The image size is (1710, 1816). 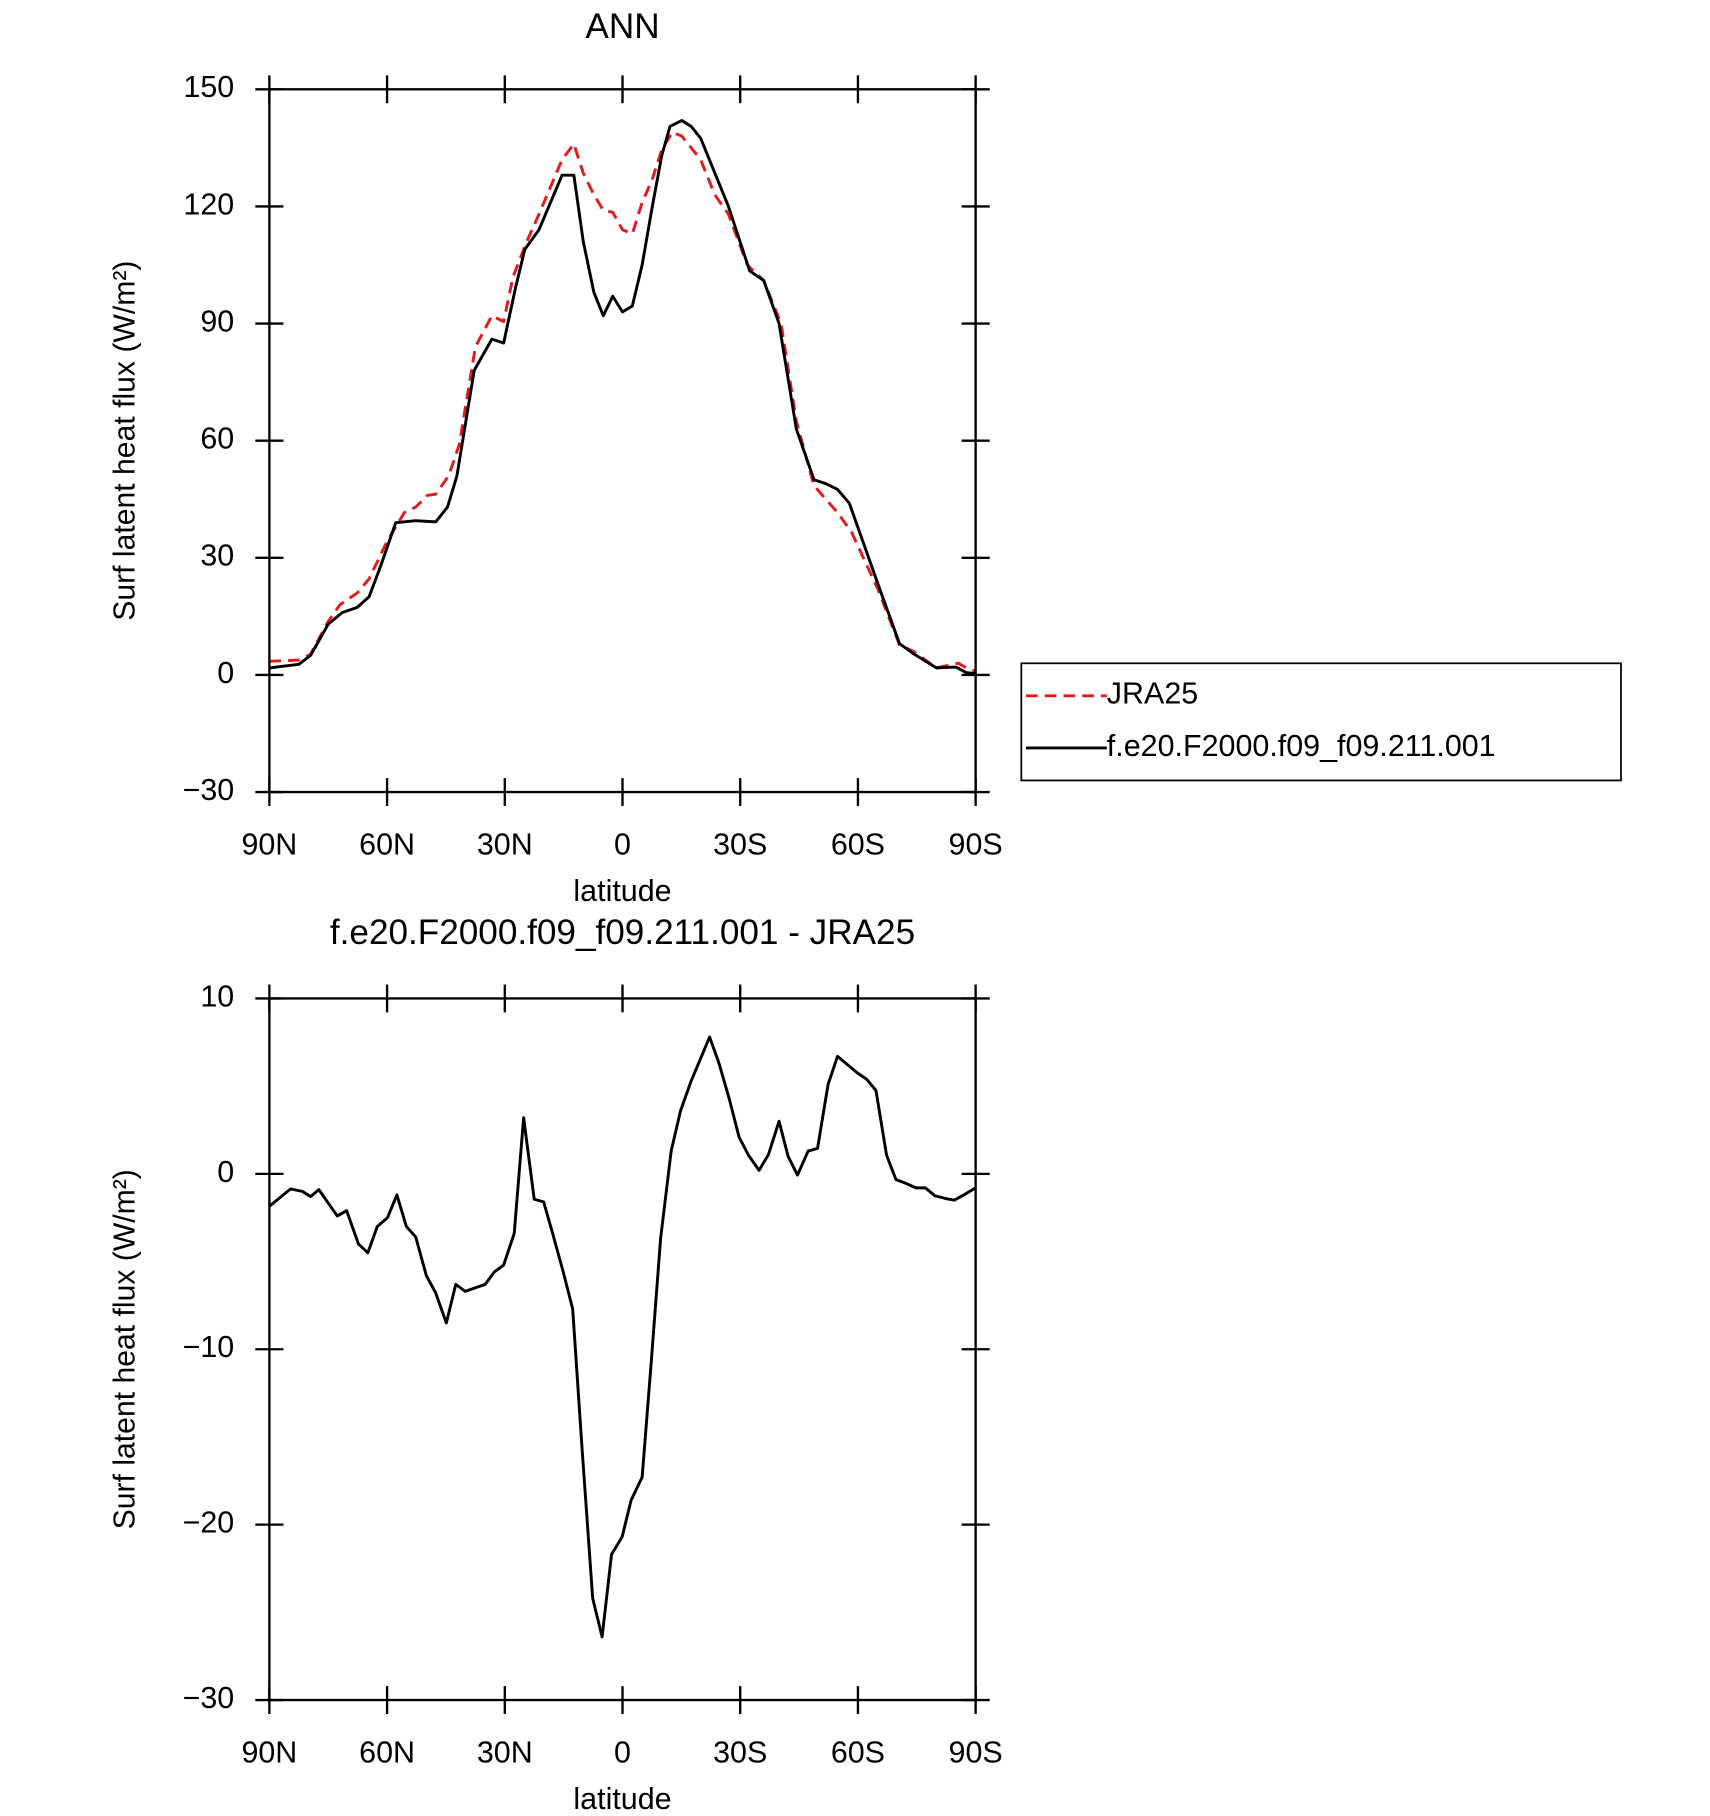 What do you see at coordinates (622, 26) in the screenshot?
I see `chart-title: ANN` at bounding box center [622, 26].